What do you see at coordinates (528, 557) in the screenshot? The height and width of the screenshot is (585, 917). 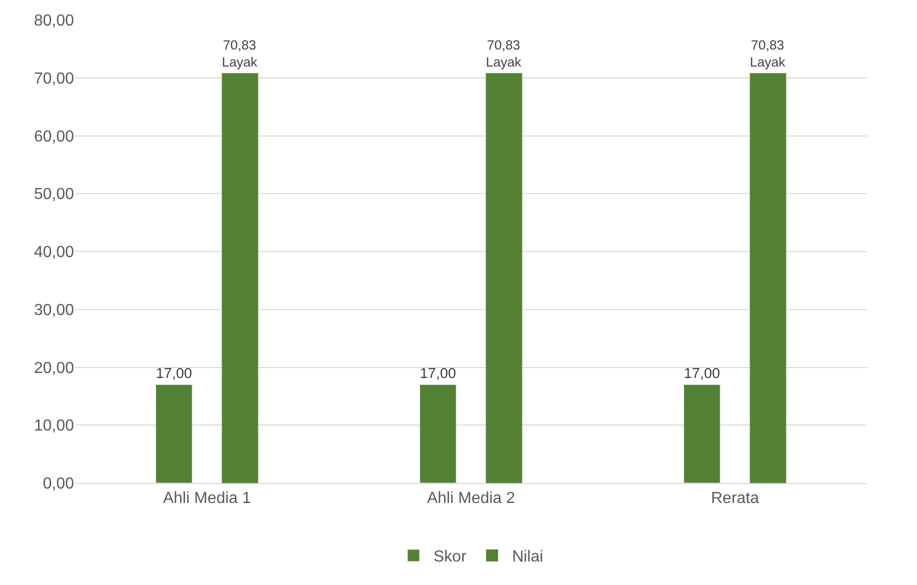 I see `legend-label: Nilai` at bounding box center [528, 557].